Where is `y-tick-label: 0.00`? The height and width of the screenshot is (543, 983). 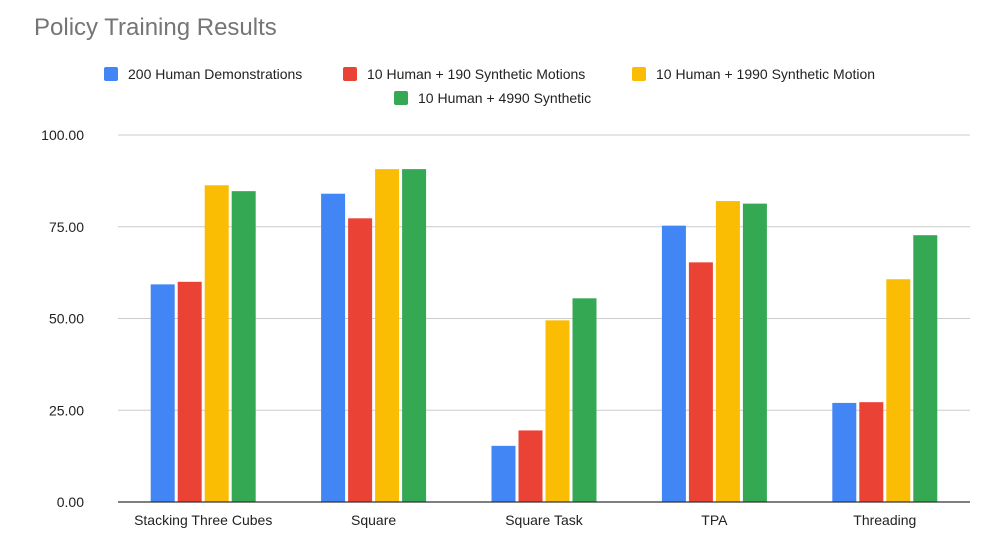
y-tick-label: 0.00 is located at coordinates (70, 502).